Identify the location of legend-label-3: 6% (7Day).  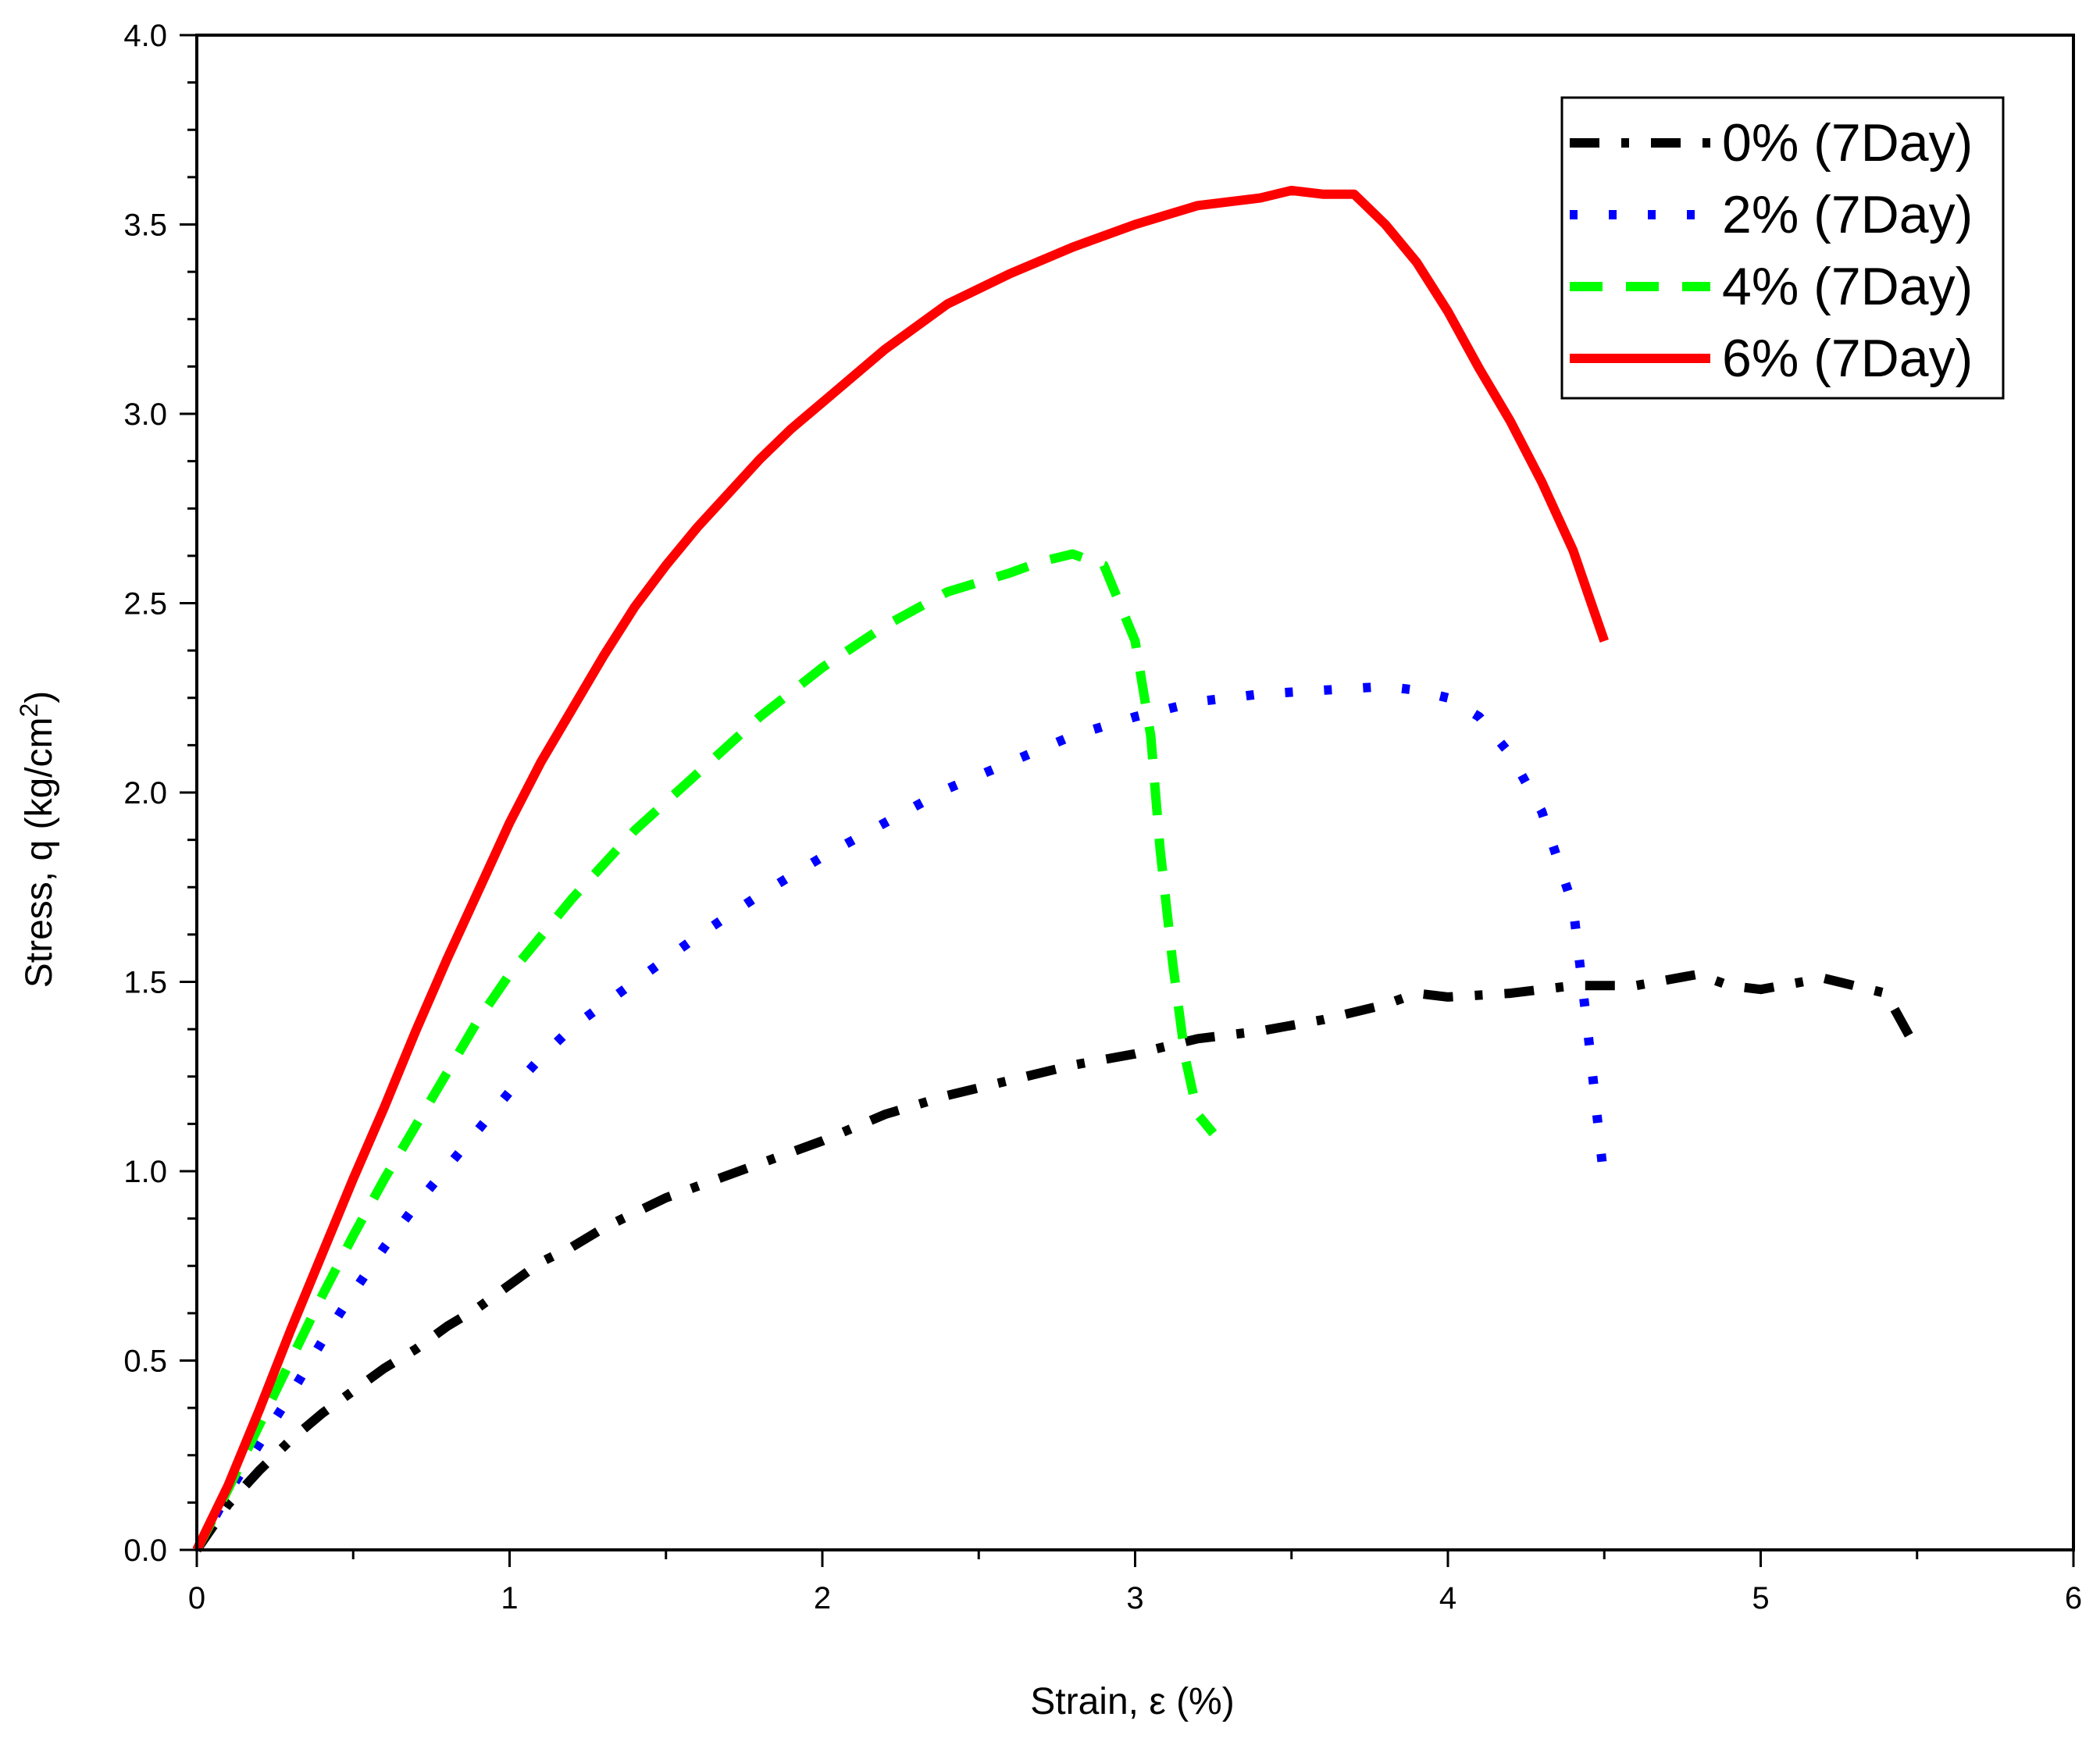
(1848, 358).